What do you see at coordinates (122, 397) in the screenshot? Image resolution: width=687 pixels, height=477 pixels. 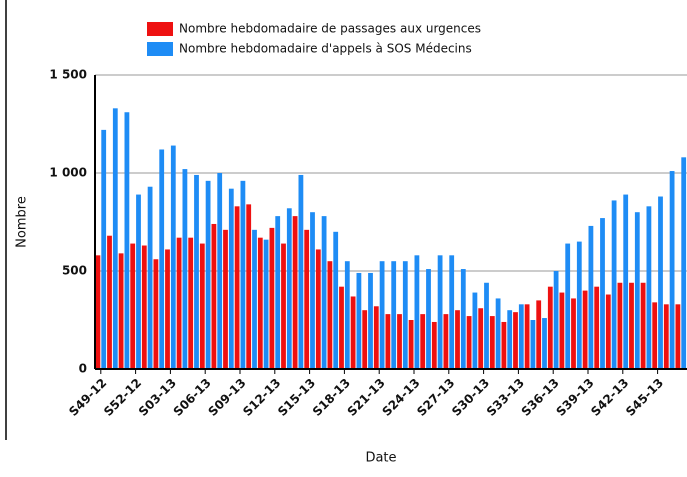 I see `x-tick-label: S52-12` at bounding box center [122, 397].